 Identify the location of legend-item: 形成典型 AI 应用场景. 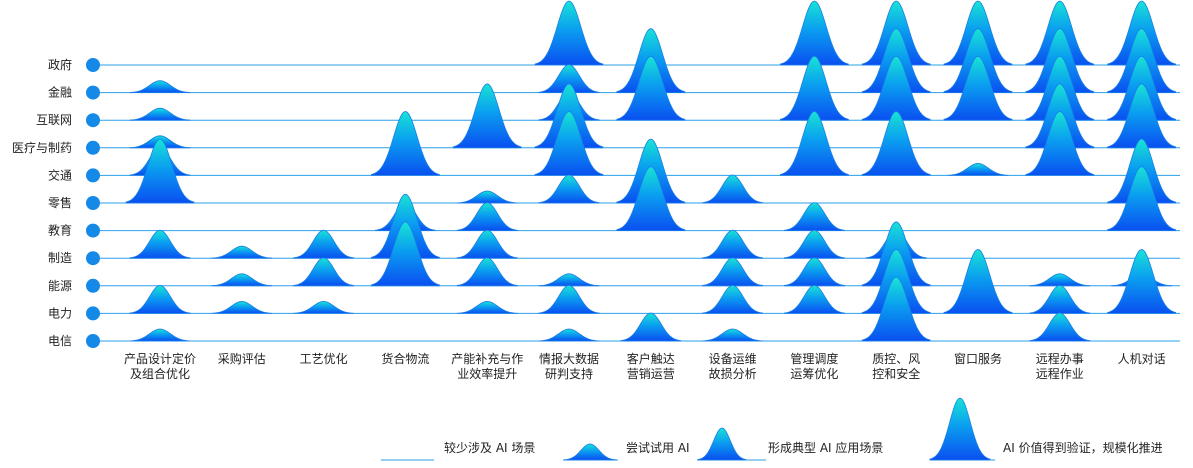
(790, 444).